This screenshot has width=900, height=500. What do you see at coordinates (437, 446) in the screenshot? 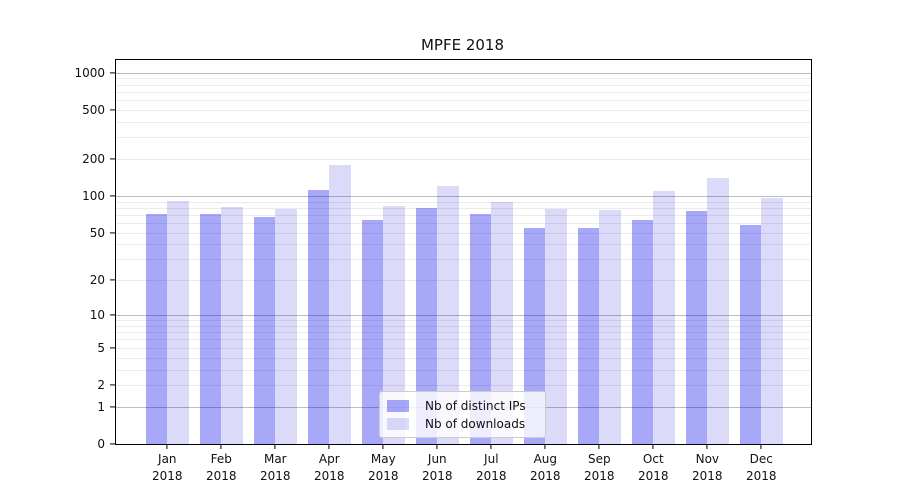
I see `x-tick-mark-jun` at bounding box center [437, 446].